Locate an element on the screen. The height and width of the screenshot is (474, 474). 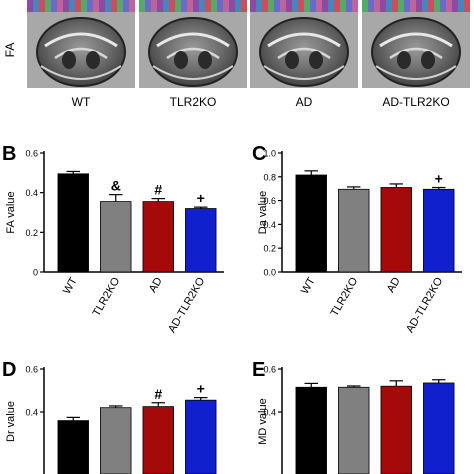
panel-letter: E is located at coordinates (258, 370).